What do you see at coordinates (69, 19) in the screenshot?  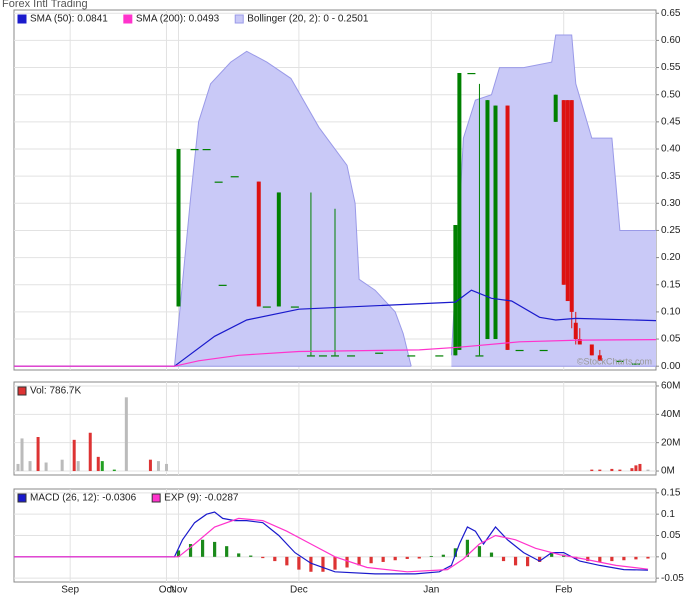 I see `legend-label: SMA (50): 0.0841` at bounding box center [69, 19].